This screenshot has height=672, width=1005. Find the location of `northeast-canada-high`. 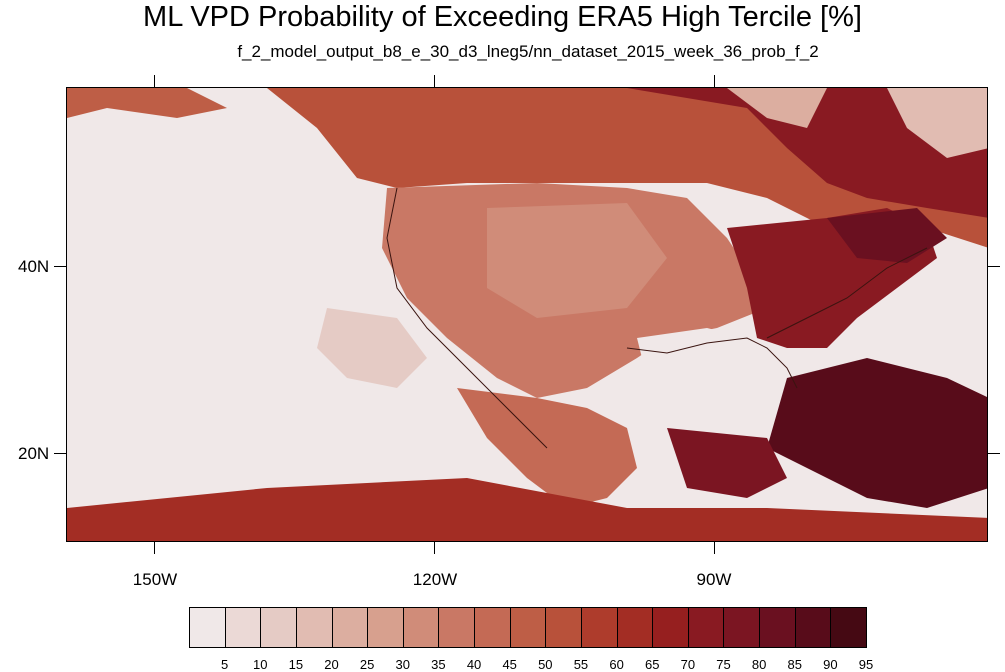

northeast-canada-high is located at coordinates (807, 153).